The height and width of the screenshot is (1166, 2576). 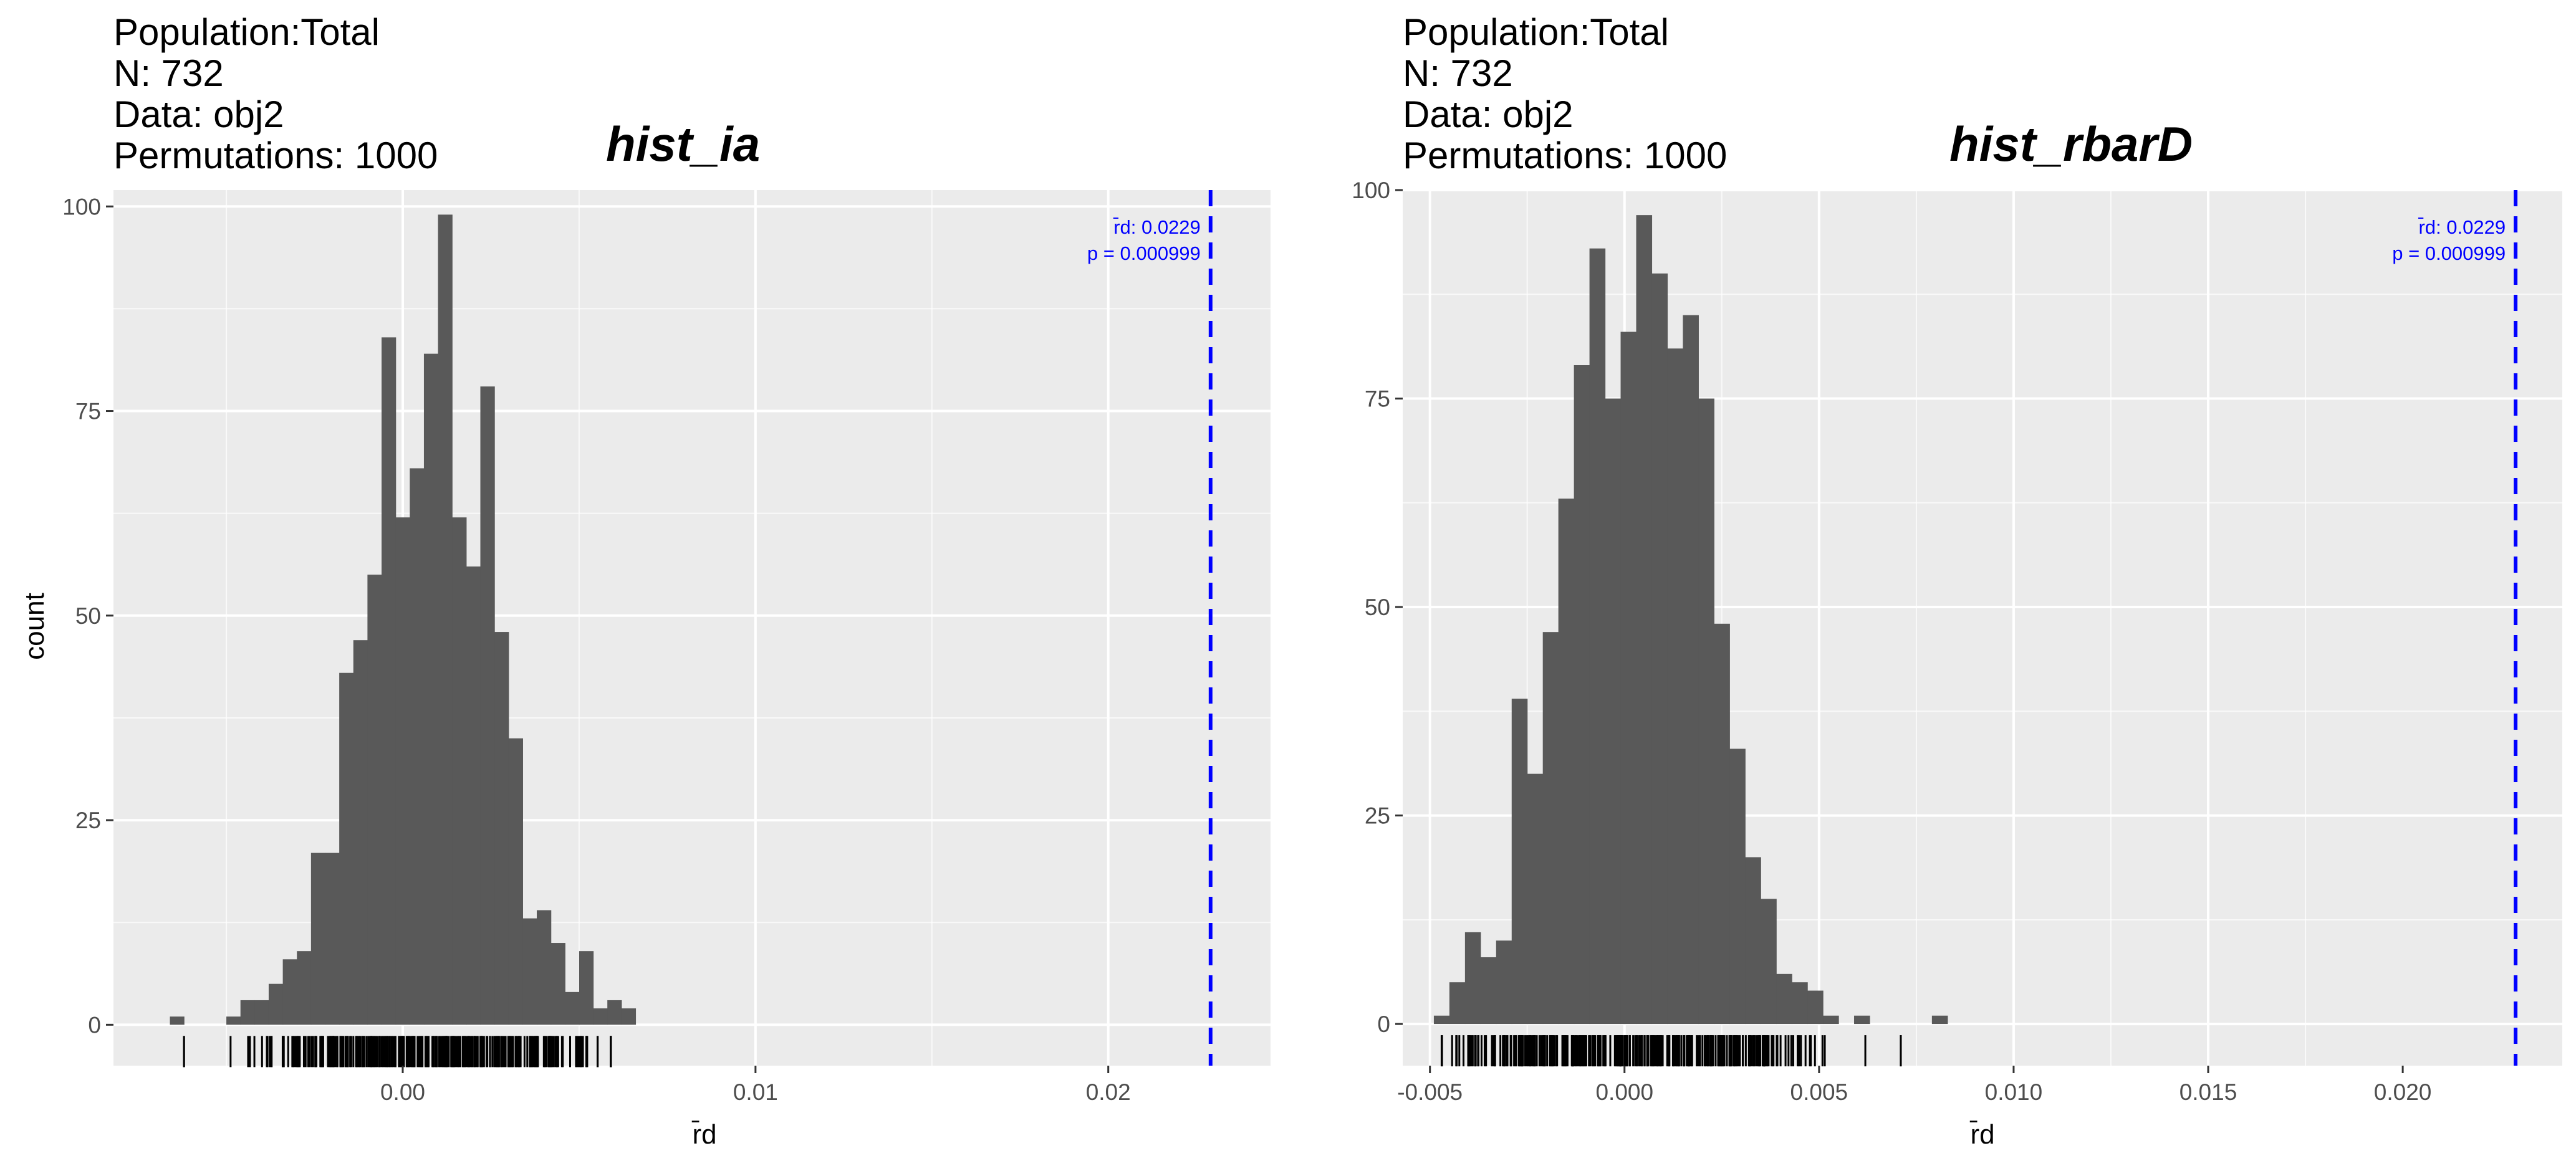 What do you see at coordinates (2208, 1092) in the screenshot?
I see `x-tick-label: 0.015` at bounding box center [2208, 1092].